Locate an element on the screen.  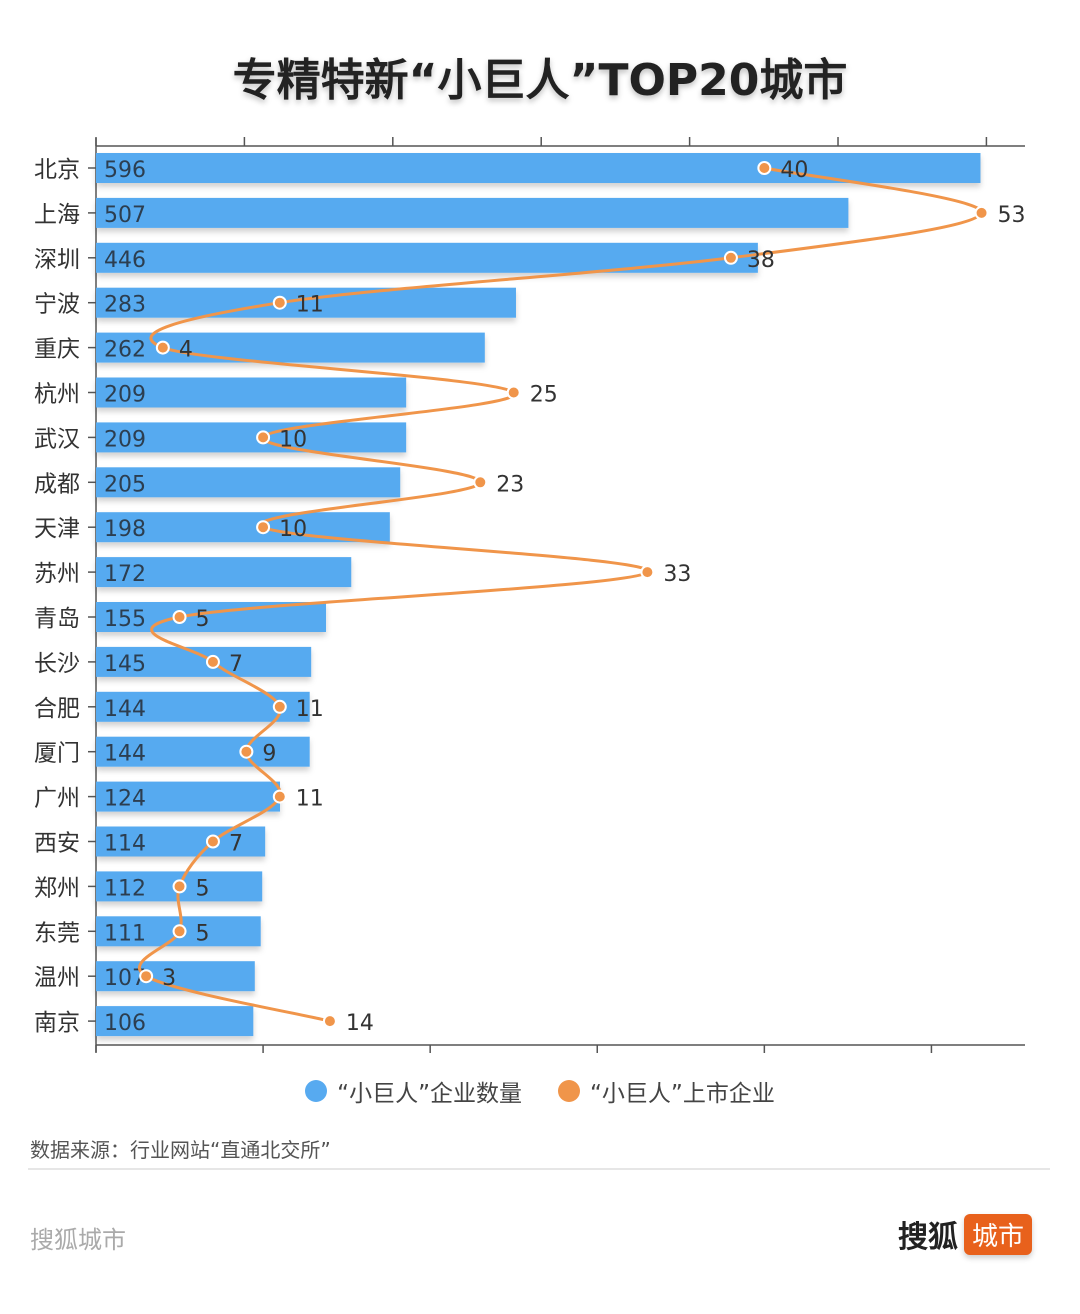
bar-长沙 is located at coordinates (204, 661).